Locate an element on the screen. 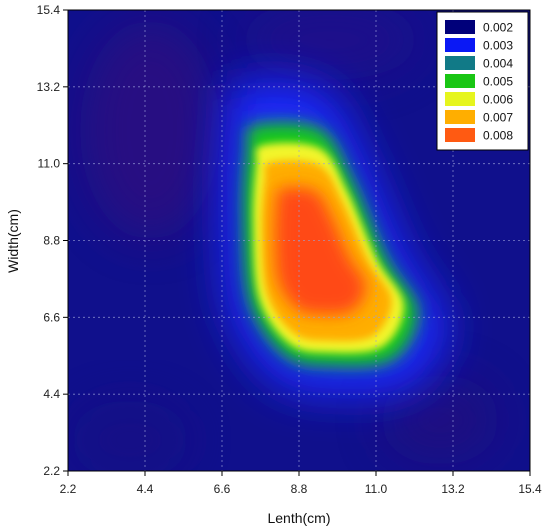 The image size is (550, 532). y-tick-label: 4.4 is located at coordinates (51, 394).